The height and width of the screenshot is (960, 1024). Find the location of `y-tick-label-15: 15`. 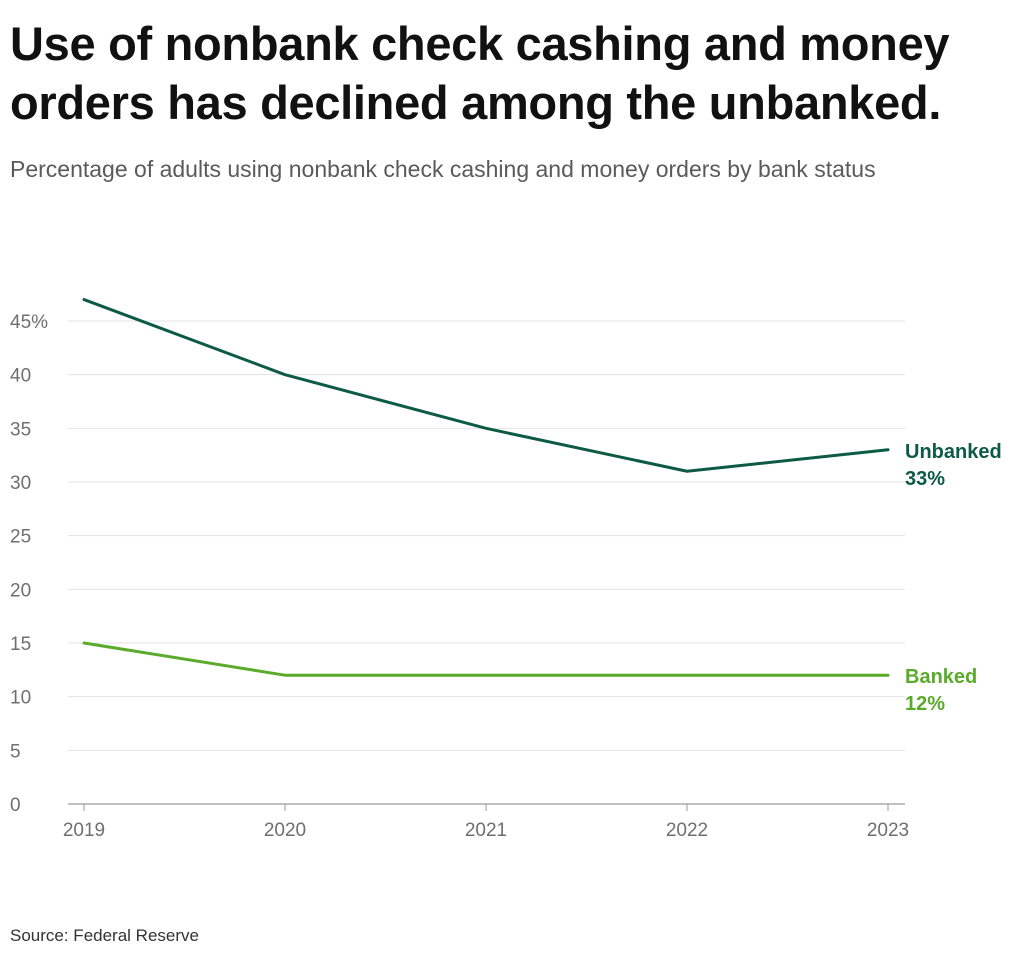

y-tick-label-15: 15 is located at coordinates (20, 644).